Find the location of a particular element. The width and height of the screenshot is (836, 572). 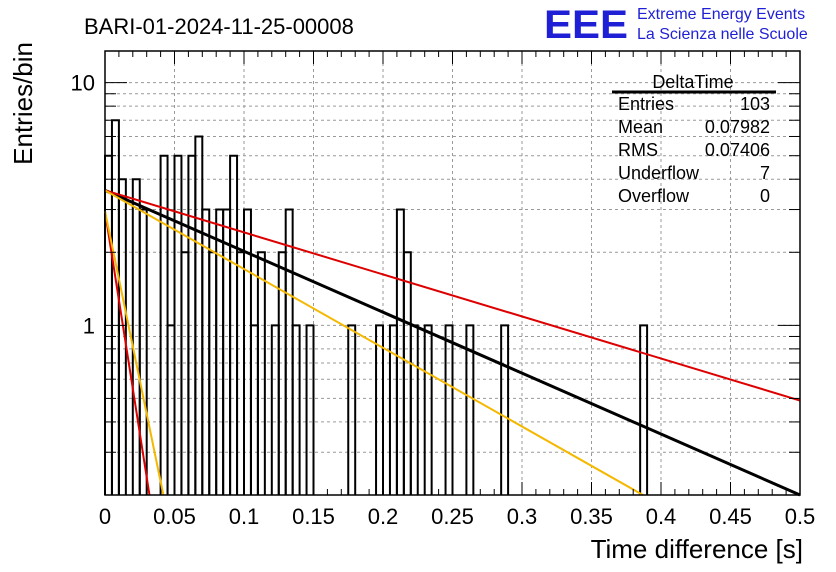

x-tick-label: 0.25 is located at coordinates (452, 516).